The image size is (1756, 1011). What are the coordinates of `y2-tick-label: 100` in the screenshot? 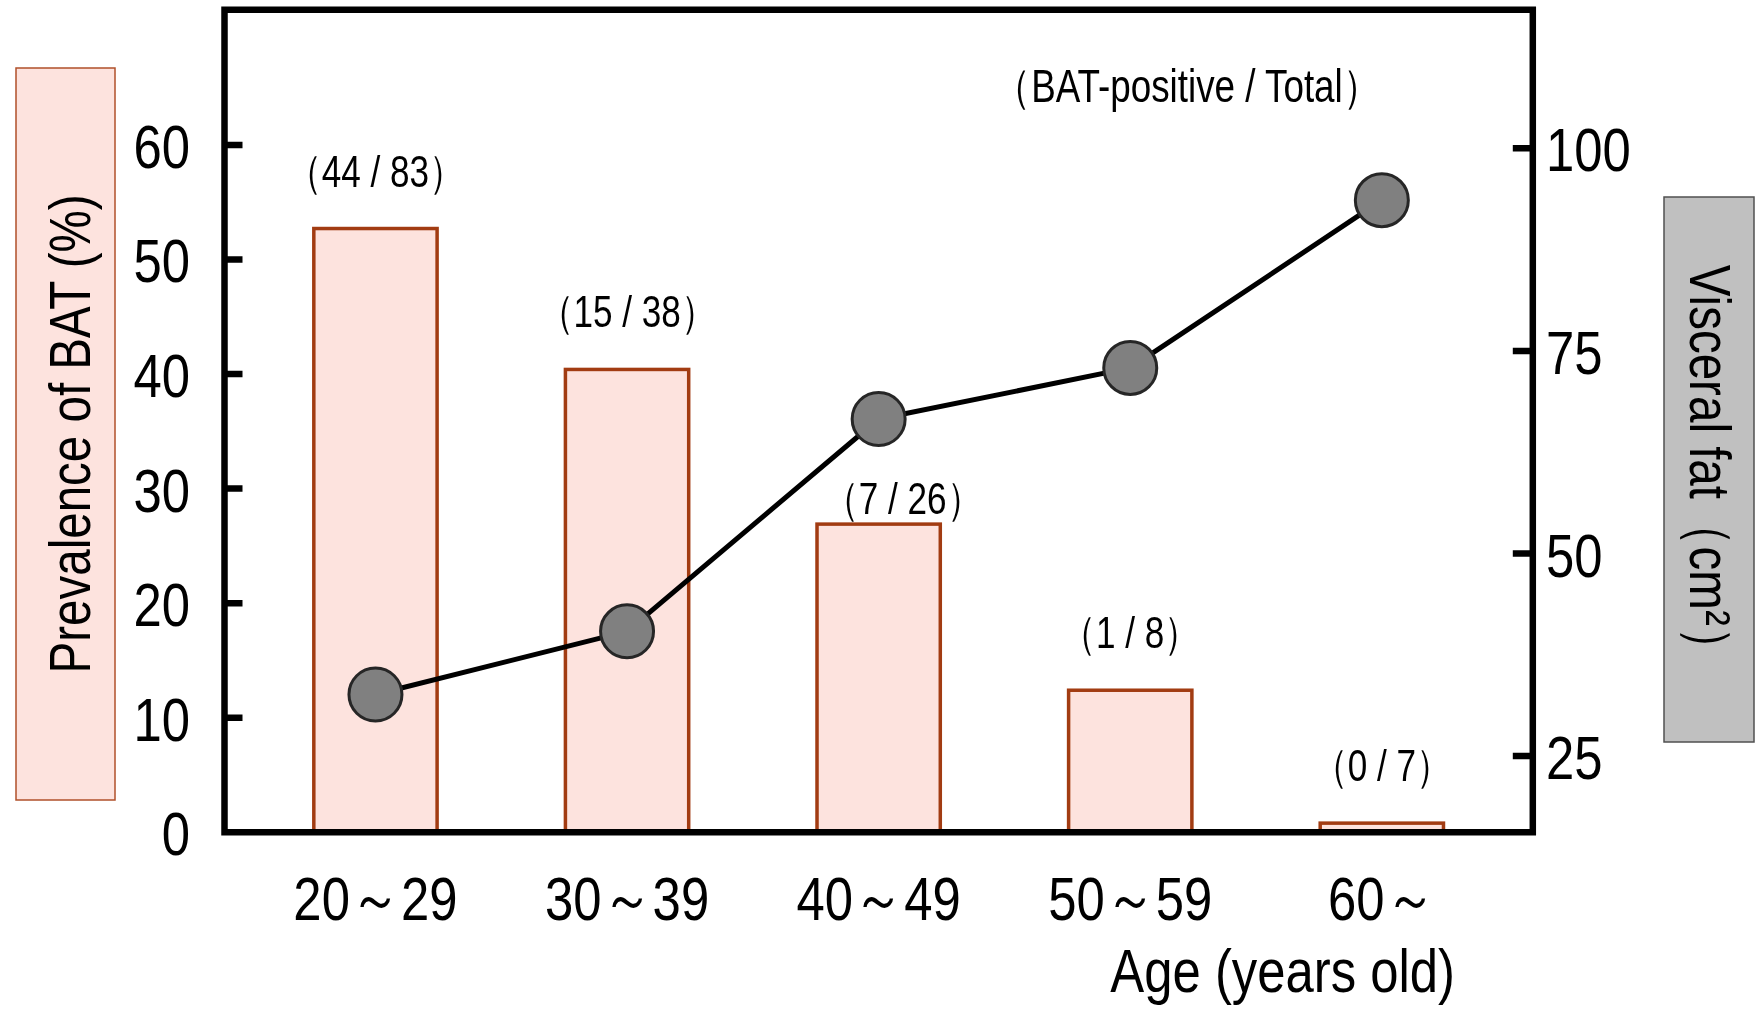 It's located at (1588, 150).